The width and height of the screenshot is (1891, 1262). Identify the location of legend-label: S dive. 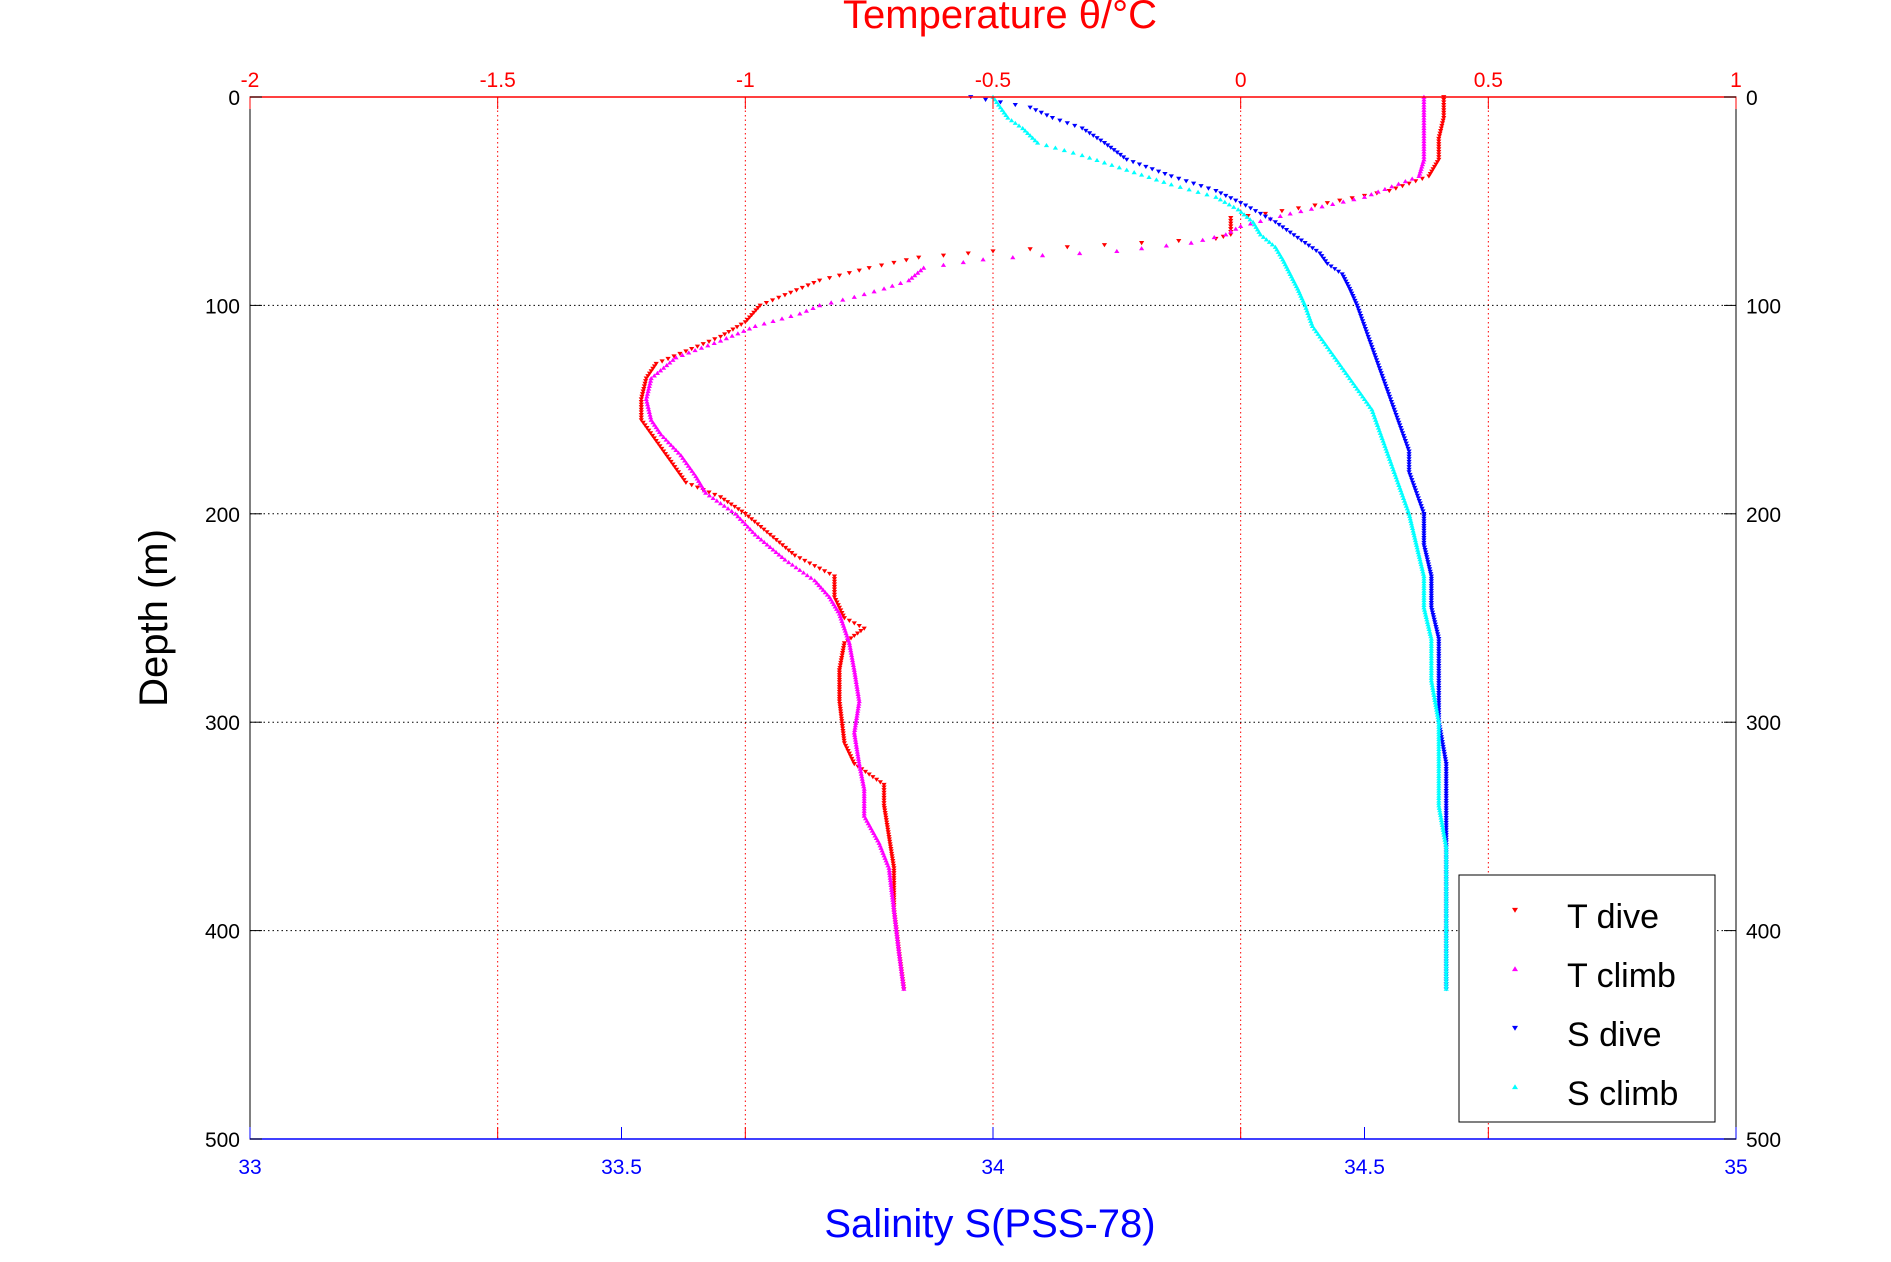
(1614, 1035).